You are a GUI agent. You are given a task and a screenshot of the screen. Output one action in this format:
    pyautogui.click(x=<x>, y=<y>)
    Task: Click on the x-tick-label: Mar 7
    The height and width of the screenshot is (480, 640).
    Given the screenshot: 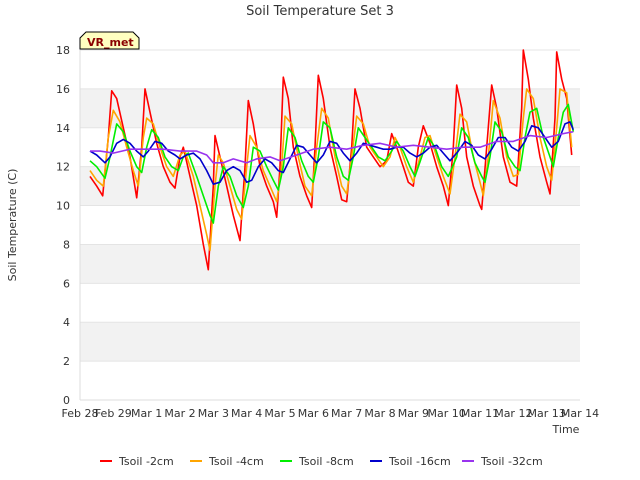 What is the action you would take?
    pyautogui.click(x=346, y=413)
    